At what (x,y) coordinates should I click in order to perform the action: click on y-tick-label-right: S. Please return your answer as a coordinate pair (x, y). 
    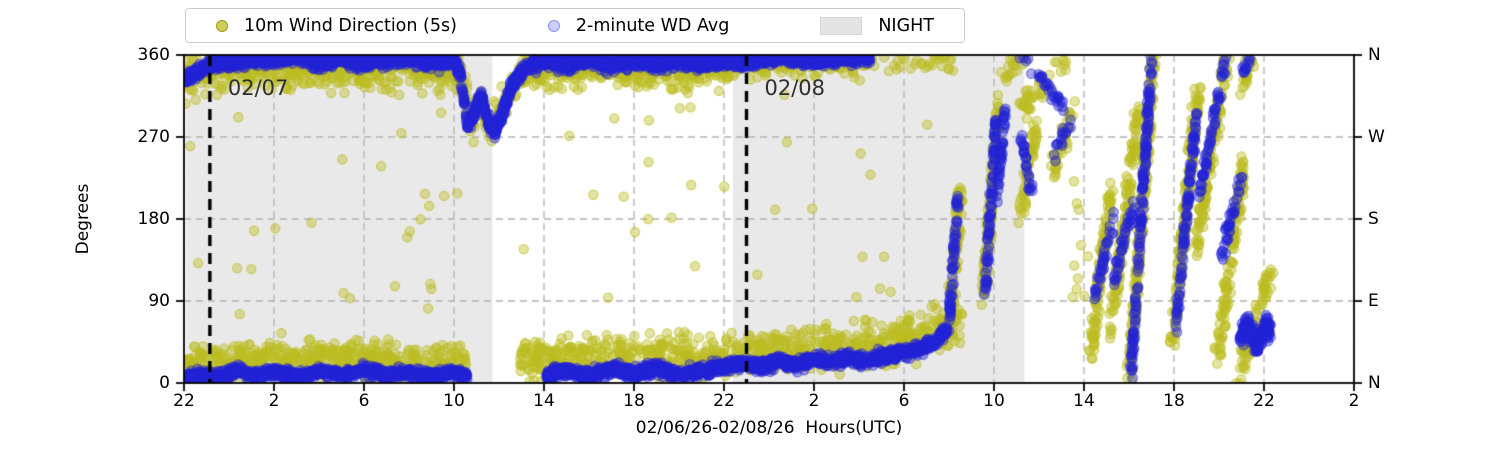
    Looking at the image, I should click on (1373, 219).